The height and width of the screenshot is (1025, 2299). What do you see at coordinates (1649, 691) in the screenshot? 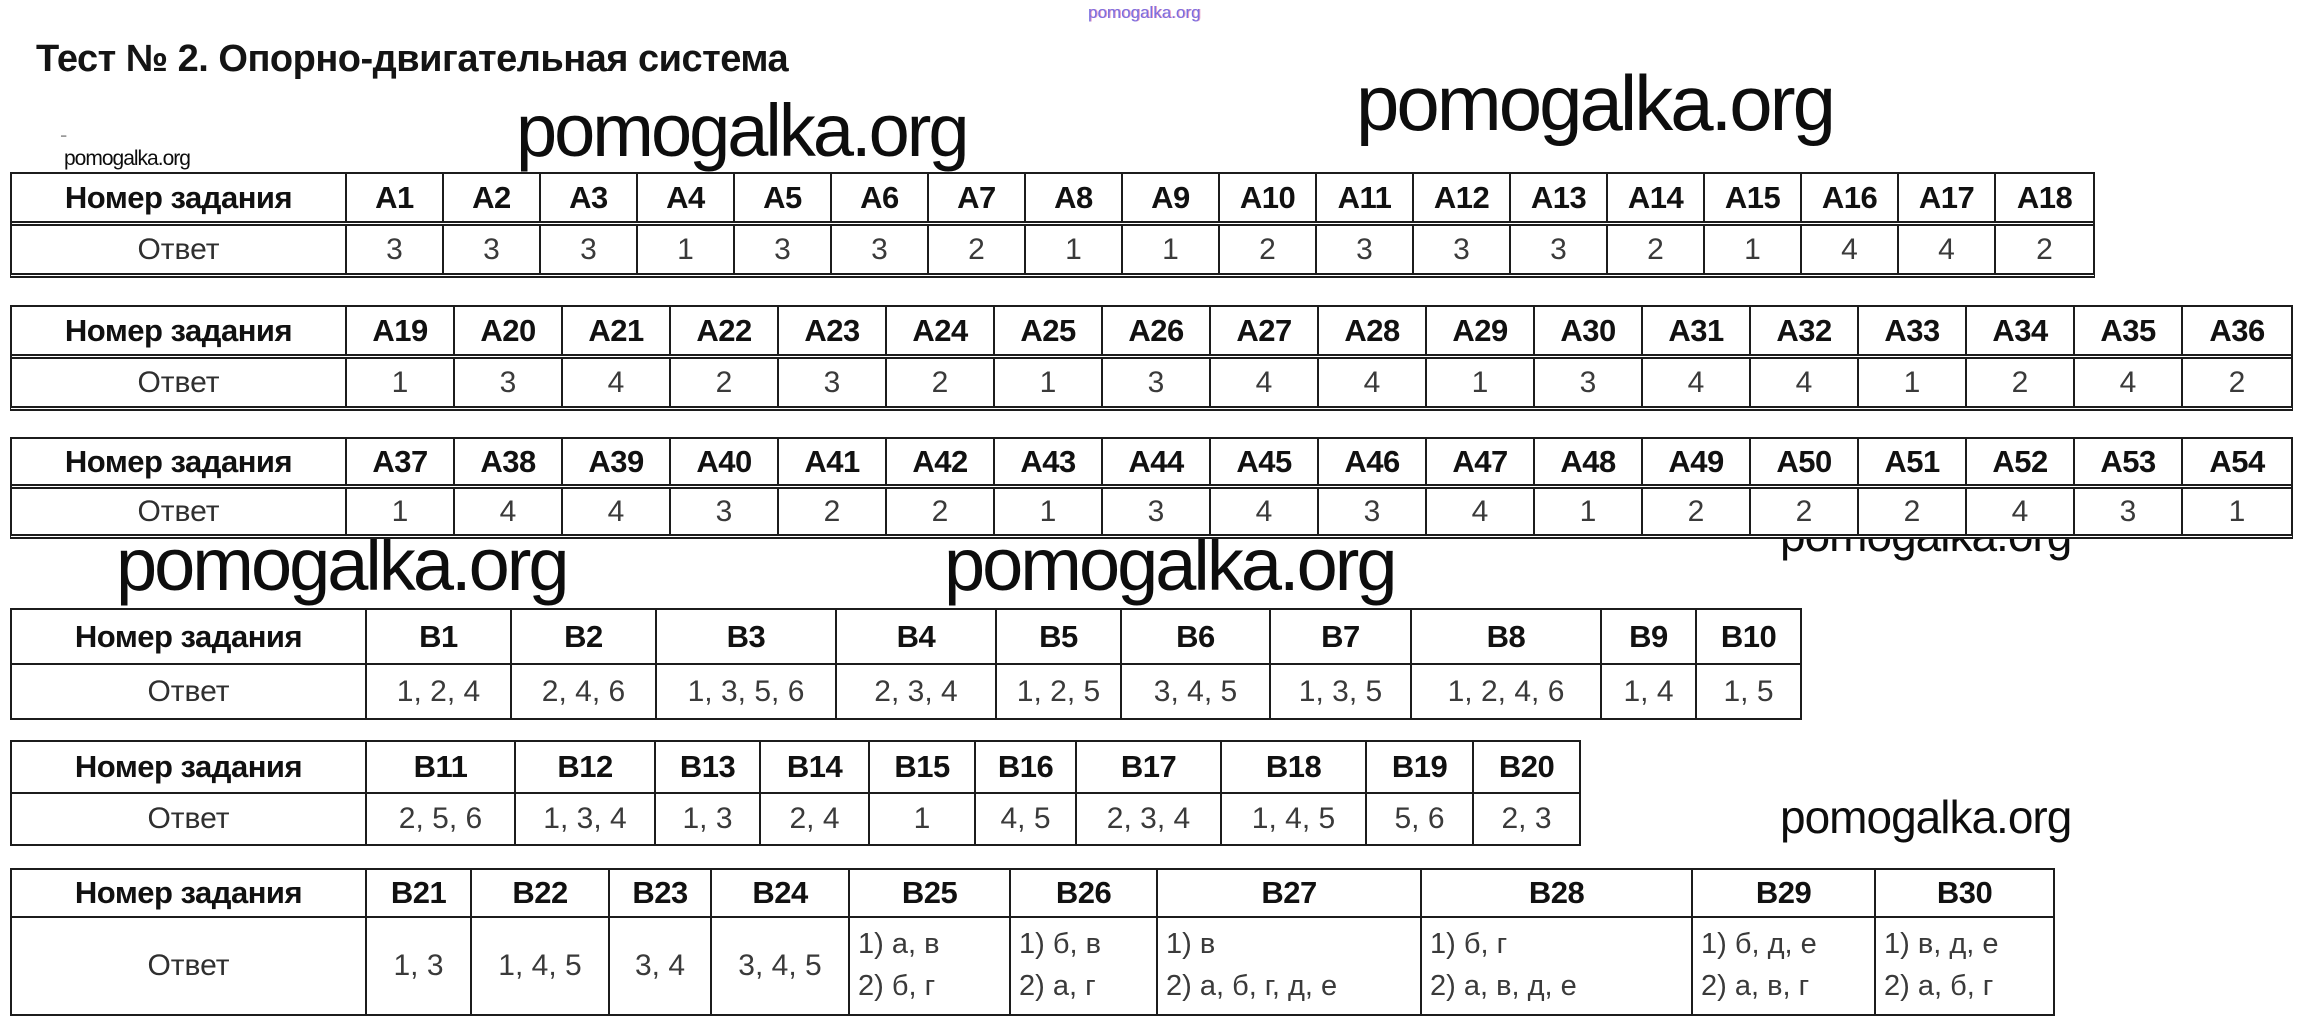
I see `answer-cell: 1, 4` at bounding box center [1649, 691].